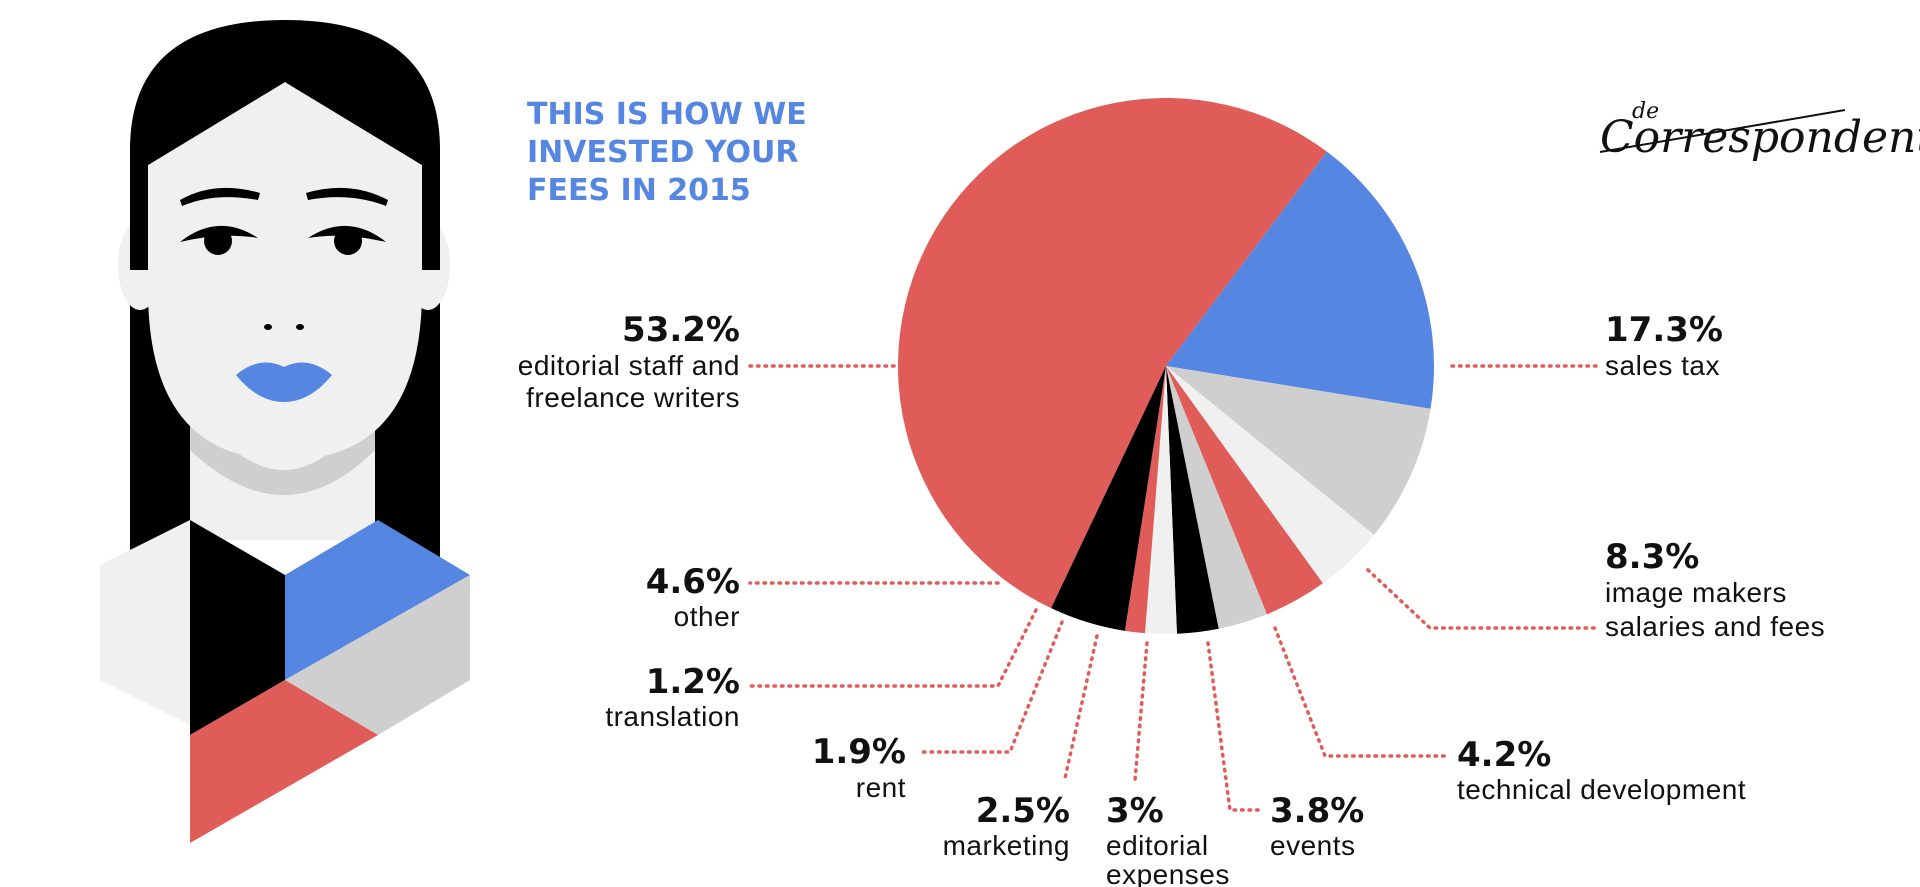  What do you see at coordinates (220, 196) in the screenshot?
I see `left-eyebrow` at bounding box center [220, 196].